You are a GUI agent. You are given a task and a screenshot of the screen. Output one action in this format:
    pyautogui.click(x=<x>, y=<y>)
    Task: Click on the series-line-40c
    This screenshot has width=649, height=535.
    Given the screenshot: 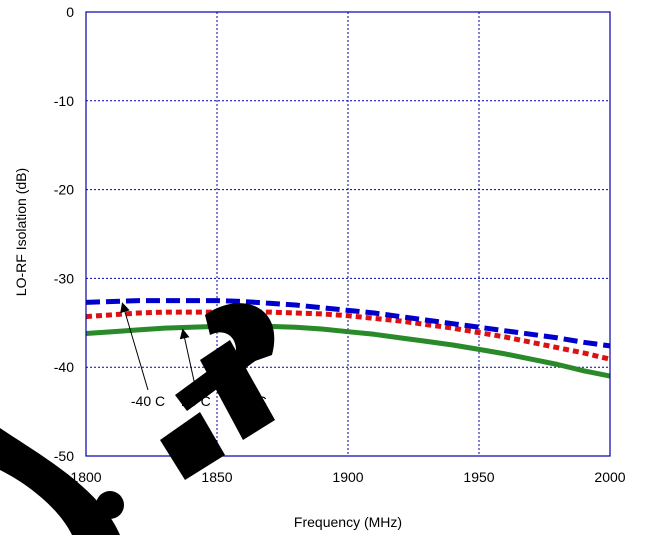 What is the action you would take?
    pyautogui.click(x=348, y=323)
    